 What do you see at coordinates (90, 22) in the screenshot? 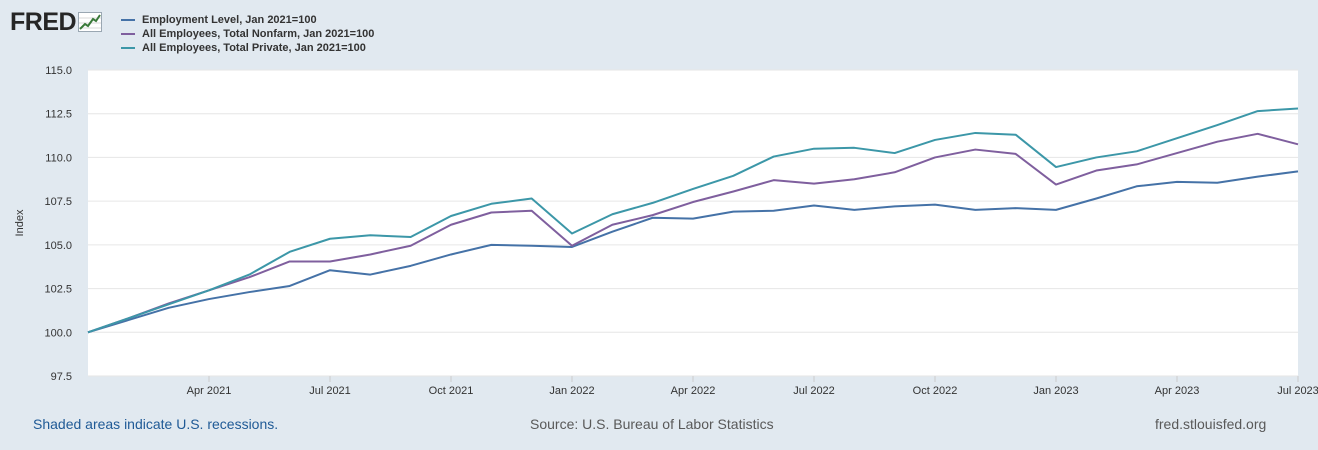
I see `trend-graph-icon` at bounding box center [90, 22].